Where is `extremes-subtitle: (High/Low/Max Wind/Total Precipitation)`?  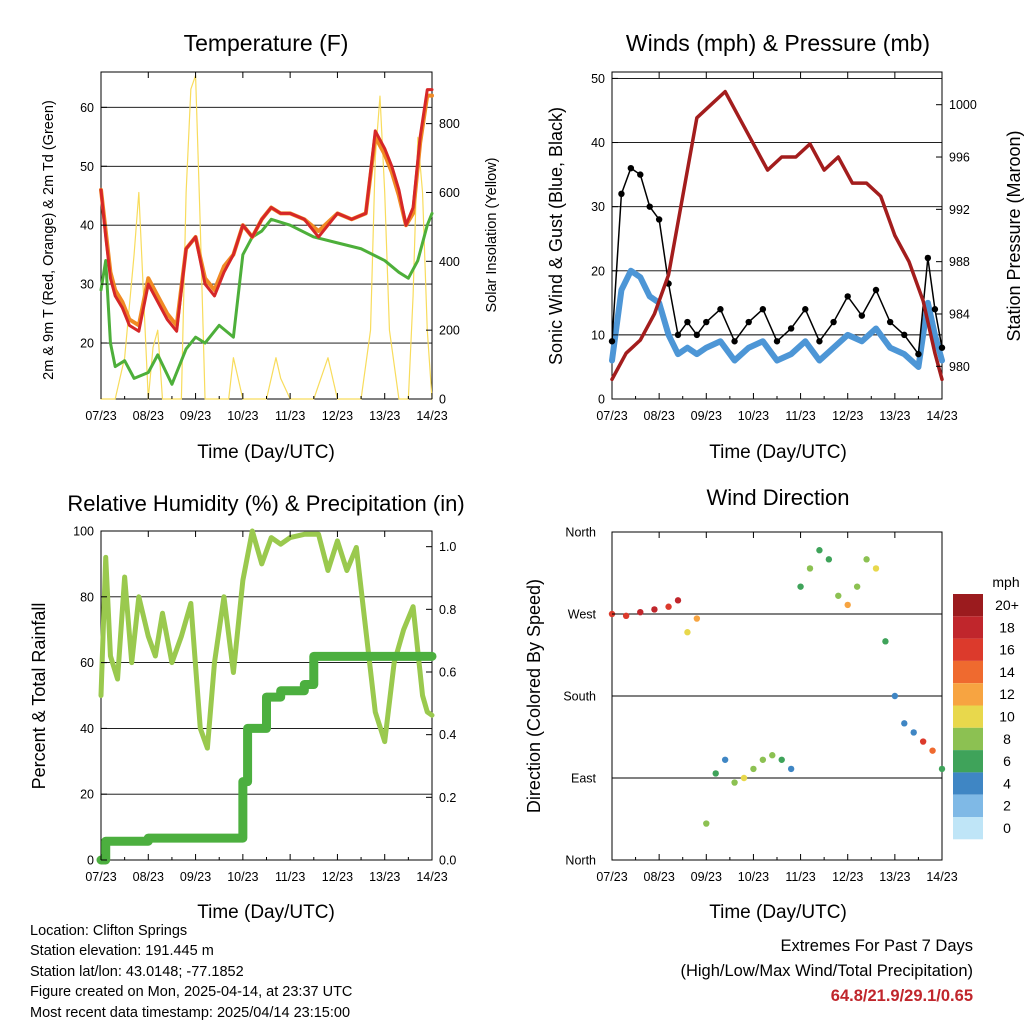
extremes-subtitle: (High/Low/Max Wind/Total Precipitation) is located at coordinates (826, 971).